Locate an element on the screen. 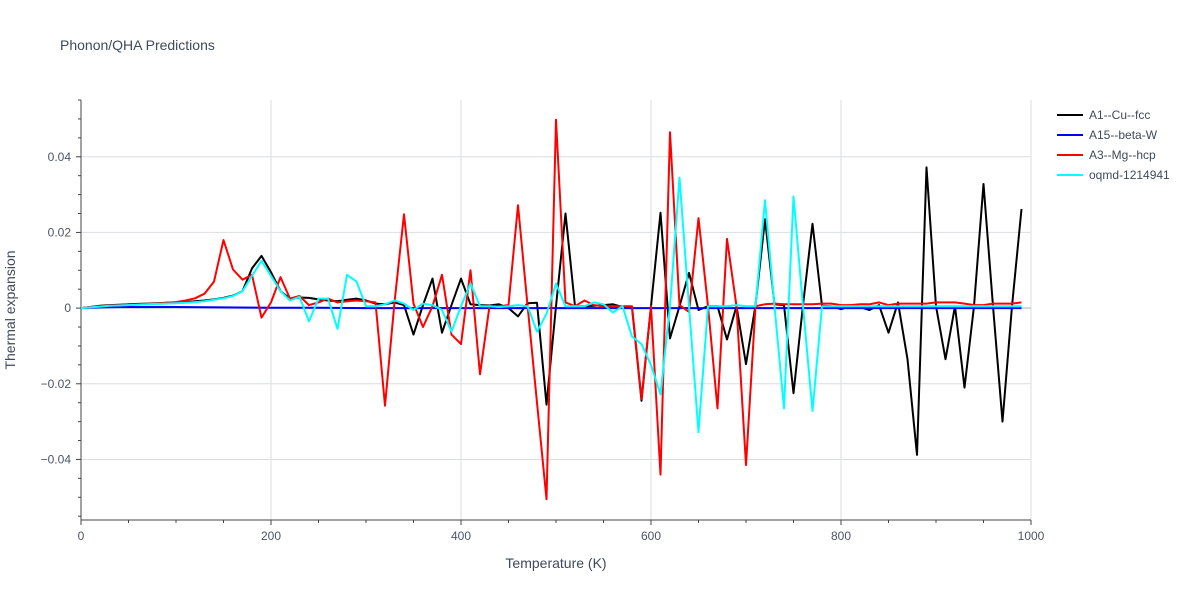  legend-item: oqmd-1214941 is located at coordinates (1113, 175).